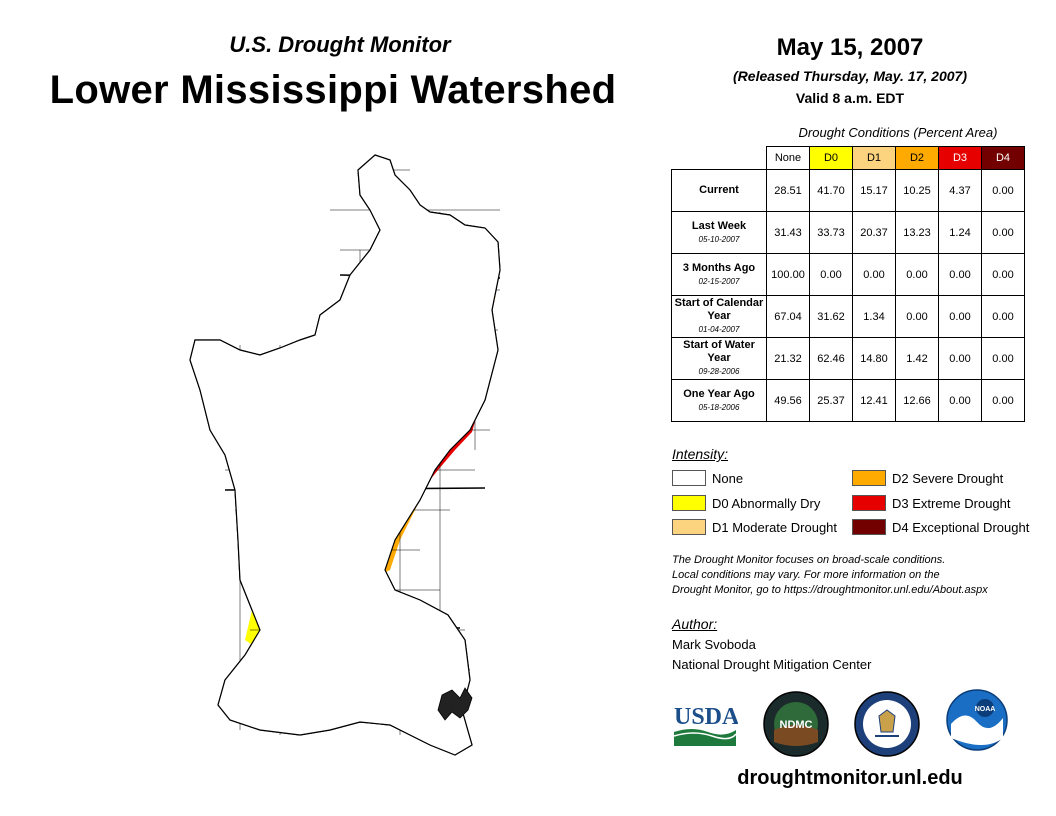 Image resolution: width=1056 pixels, height=816 pixels. What do you see at coordinates (917, 400) in the screenshot?
I see `cell-d2: 12.66` at bounding box center [917, 400].